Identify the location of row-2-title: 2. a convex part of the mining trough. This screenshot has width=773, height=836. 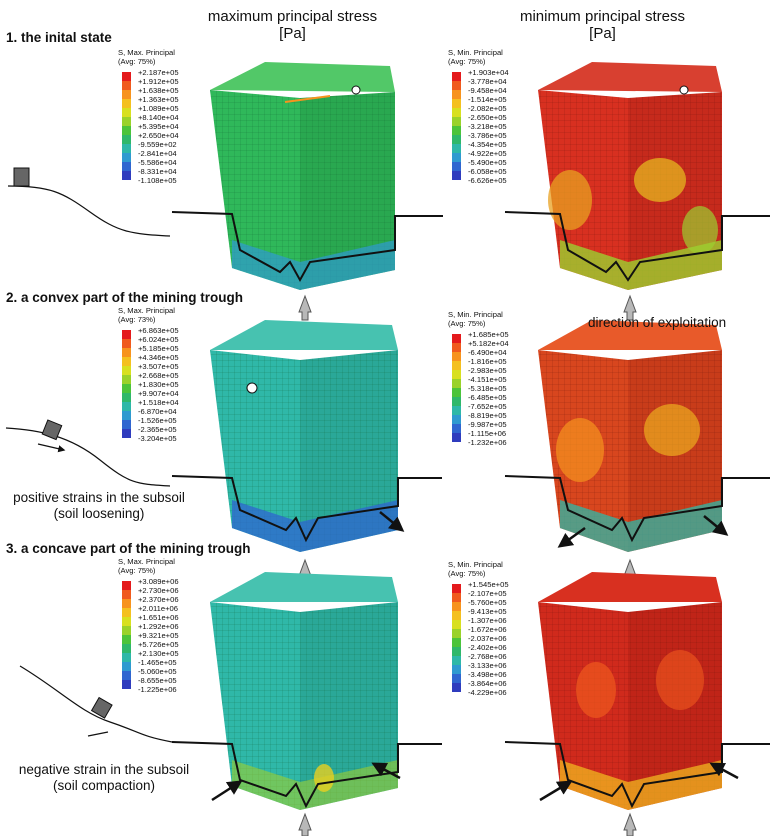
(125, 297).